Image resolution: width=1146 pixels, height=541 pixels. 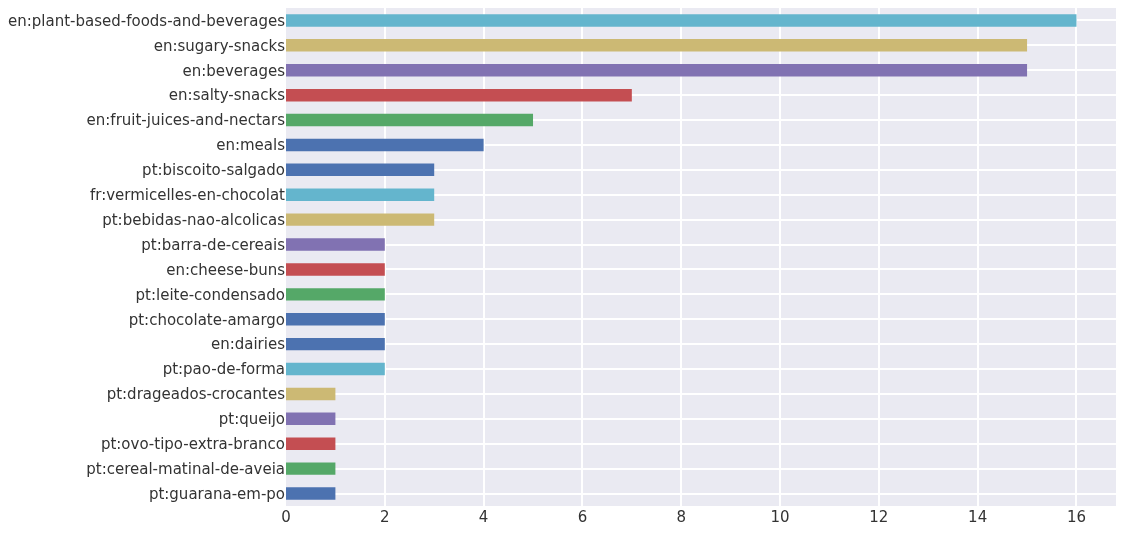 I want to click on y-tick-label: en:salty-snacks, so click(x=227, y=95).